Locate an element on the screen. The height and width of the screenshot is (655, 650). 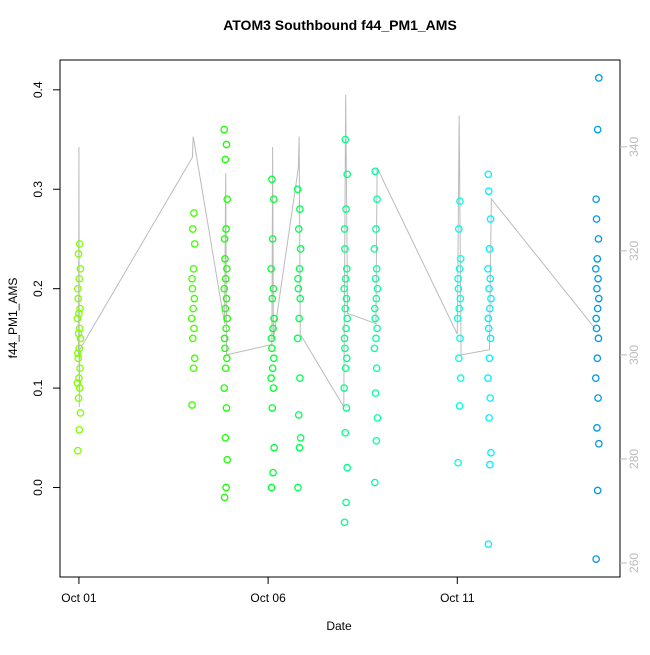
chart-title: ATOM3 Southbound f44_PM1_AMS is located at coordinates (340, 25).